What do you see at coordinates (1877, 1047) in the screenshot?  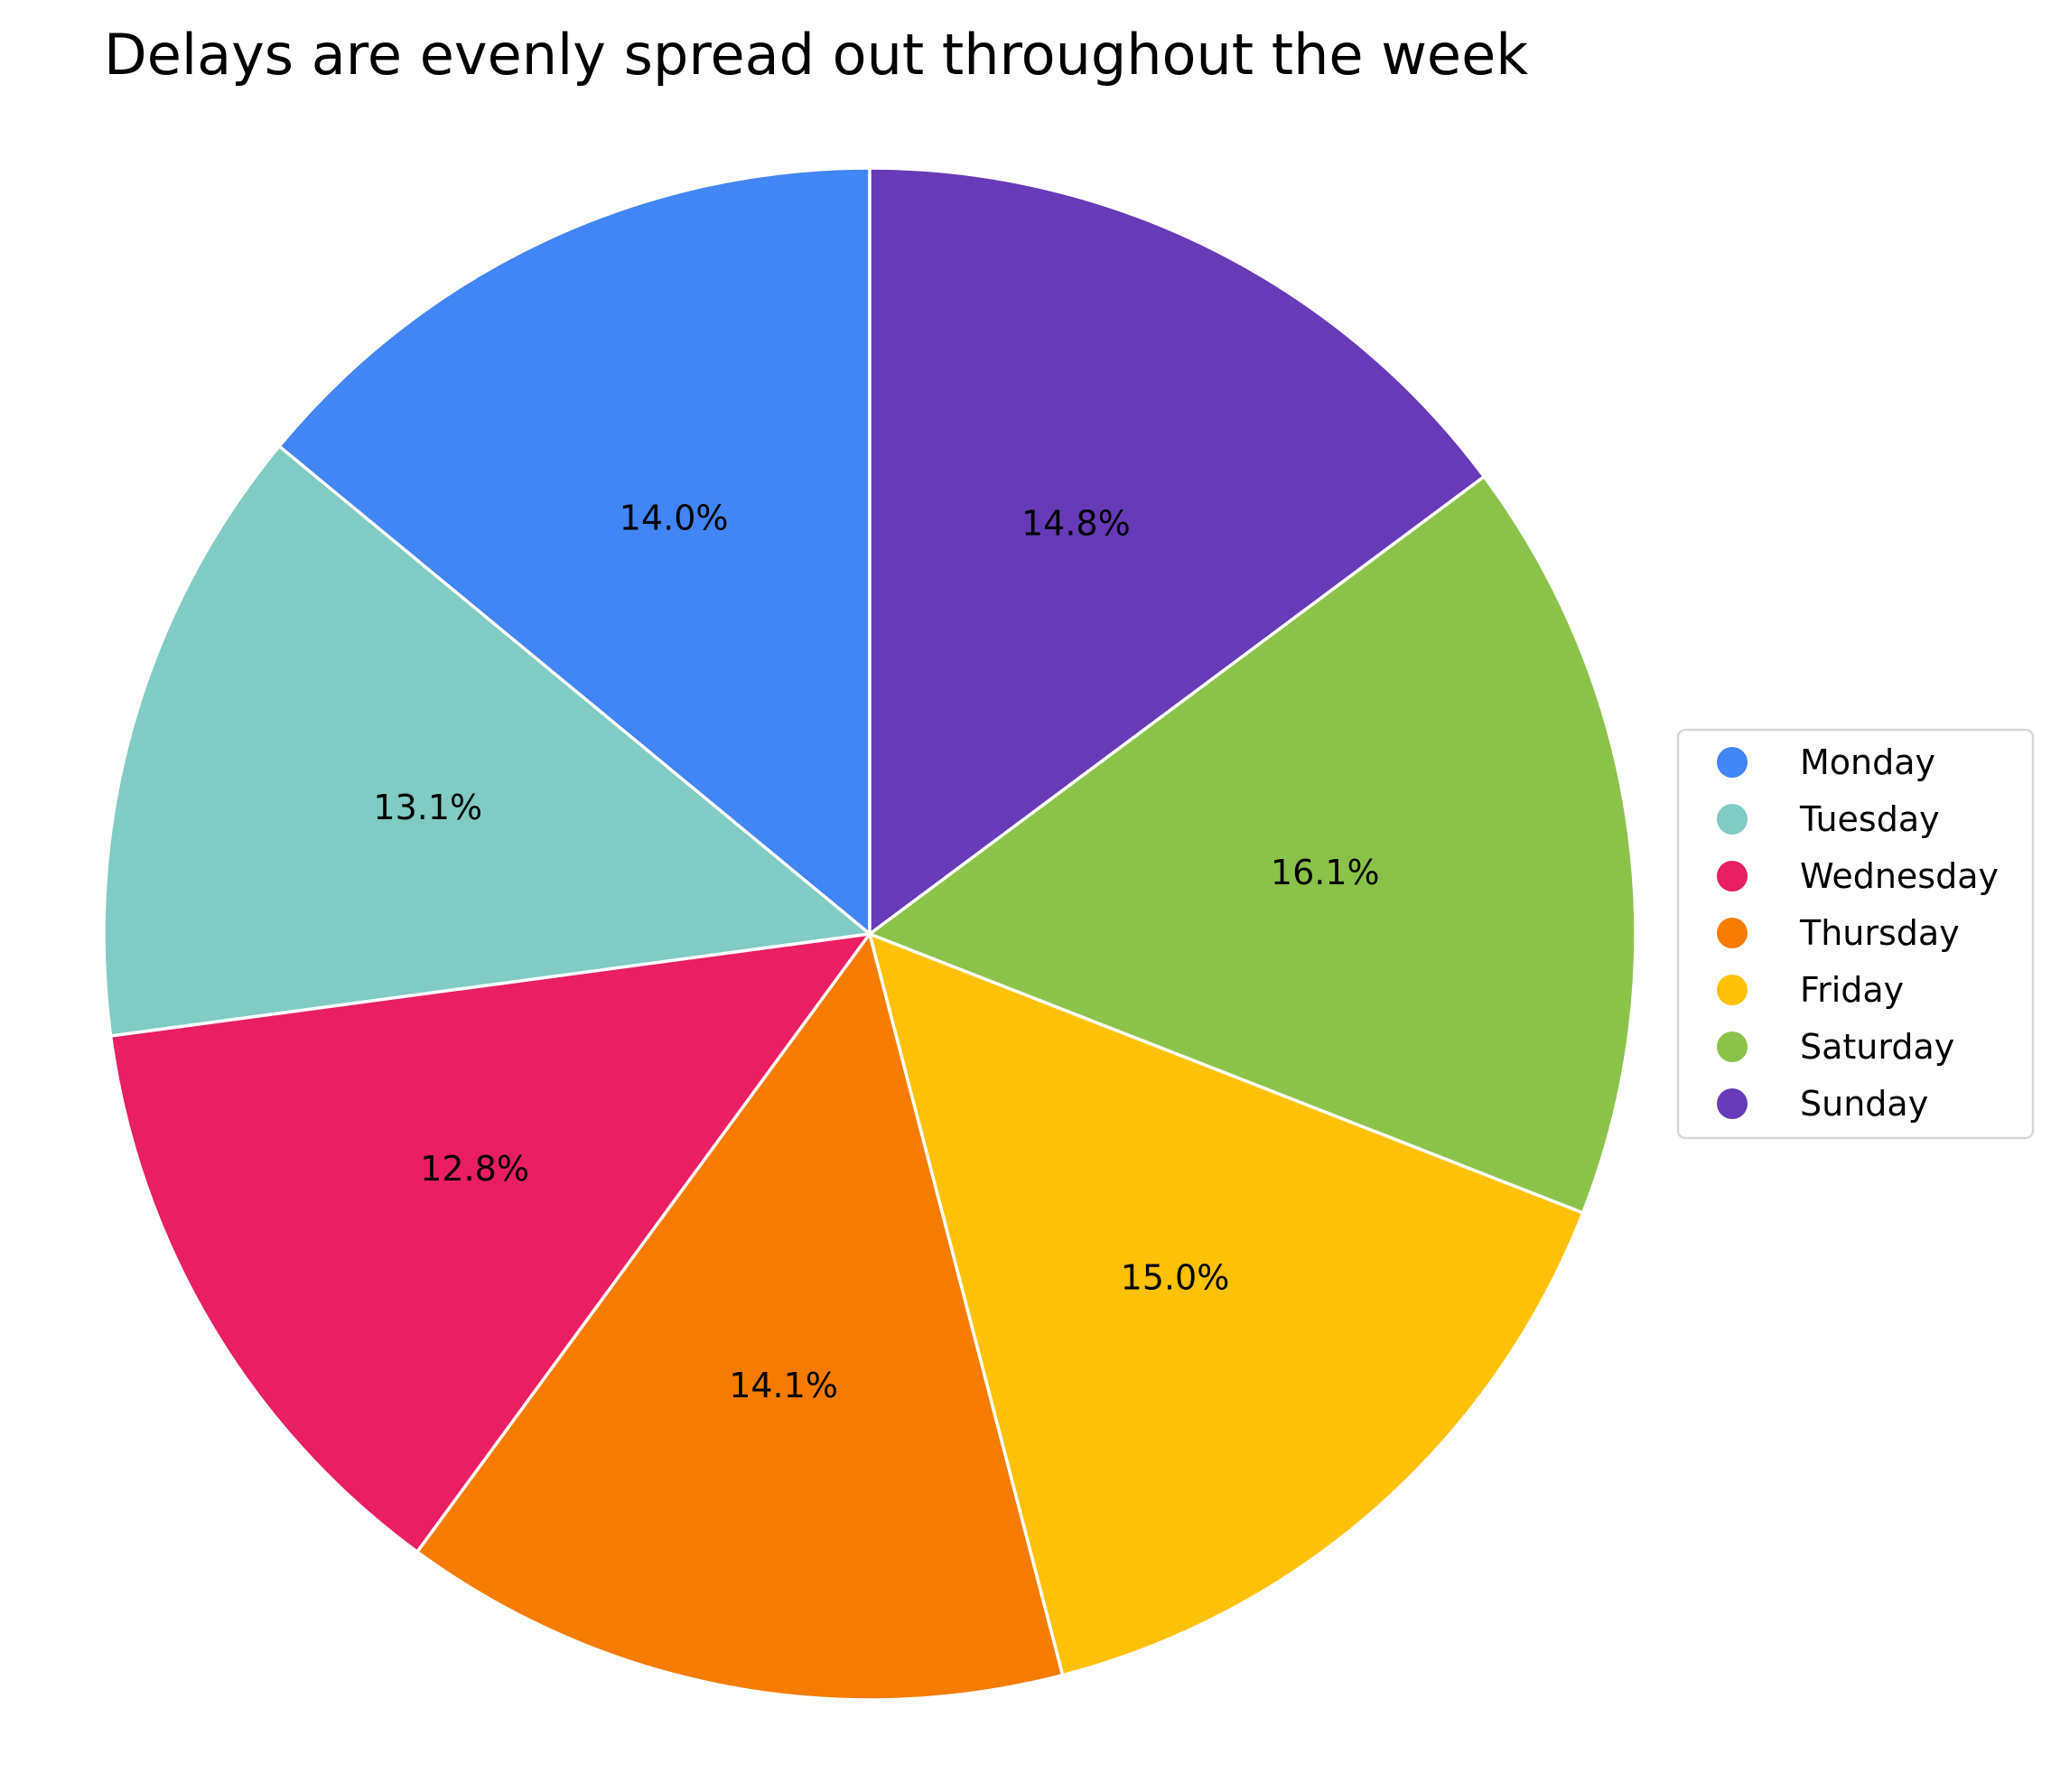 I see `legend-label-saturday: Saturday` at bounding box center [1877, 1047].